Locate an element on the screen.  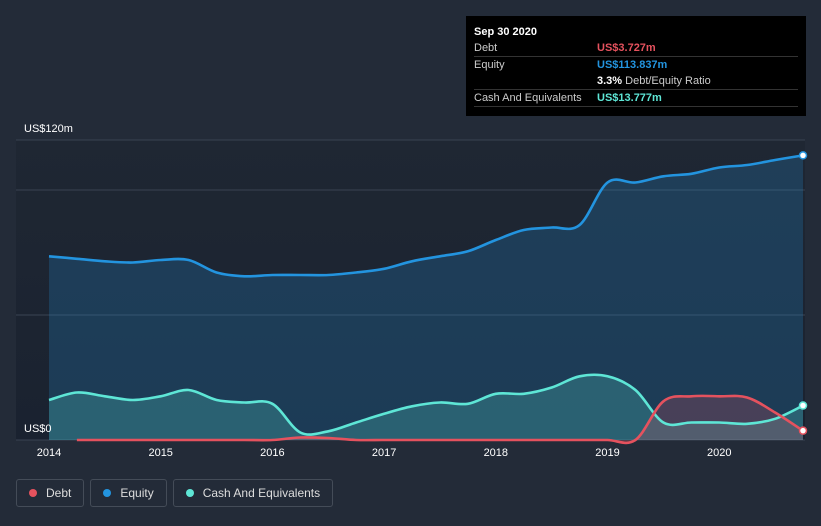
tooltip-ratio: 3.3% Debt/Equity Ratio is located at coordinates (654, 81).